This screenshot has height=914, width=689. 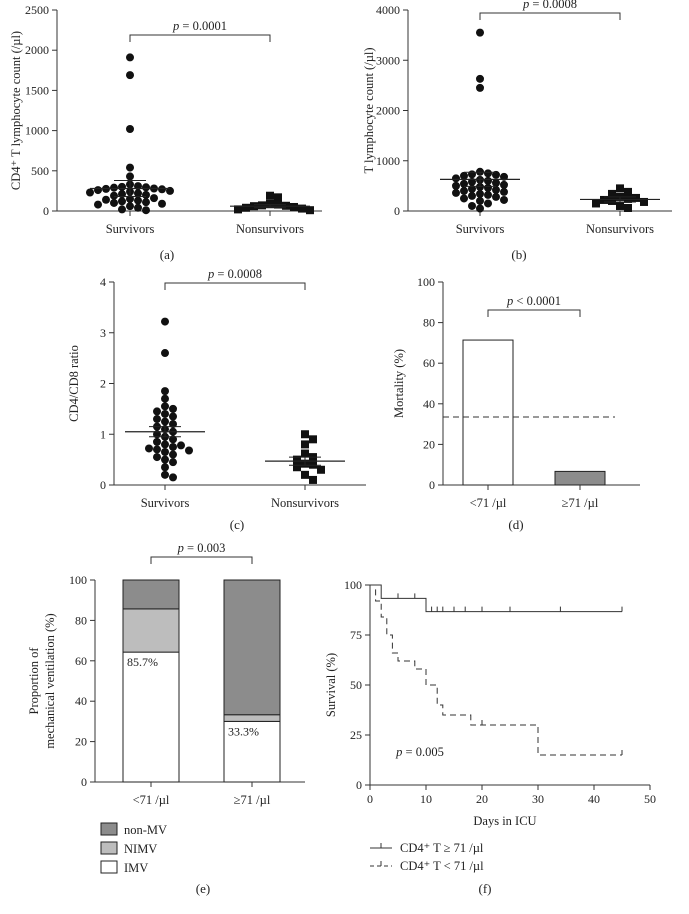 I want to click on x-tick-label: 10, so click(x=426, y=799).